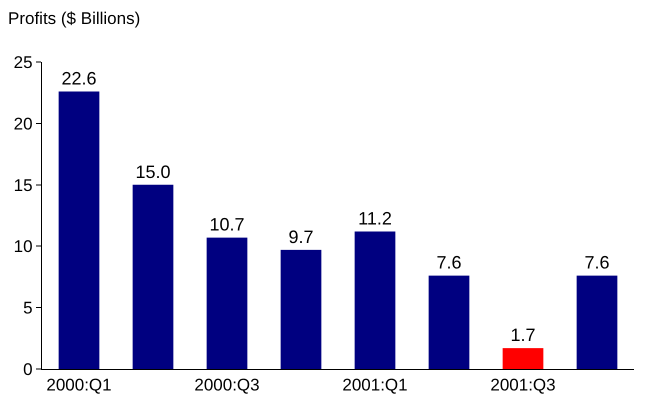 The width and height of the screenshot is (648, 409). What do you see at coordinates (79, 384) in the screenshot?
I see `x-tick-label: 2000:Q1` at bounding box center [79, 384].